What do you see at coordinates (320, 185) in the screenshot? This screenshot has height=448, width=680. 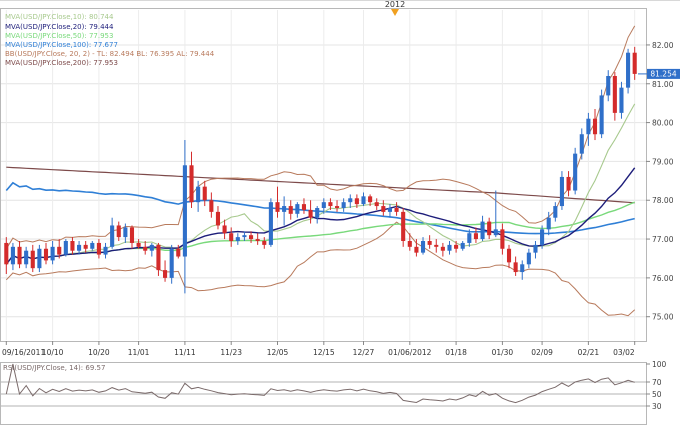 I see `mva200-series` at bounding box center [320, 185].